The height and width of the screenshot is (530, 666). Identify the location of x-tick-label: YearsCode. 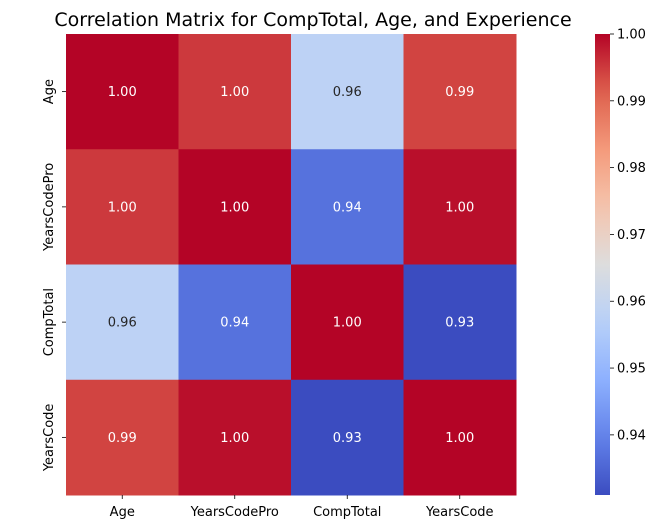
(459, 512).